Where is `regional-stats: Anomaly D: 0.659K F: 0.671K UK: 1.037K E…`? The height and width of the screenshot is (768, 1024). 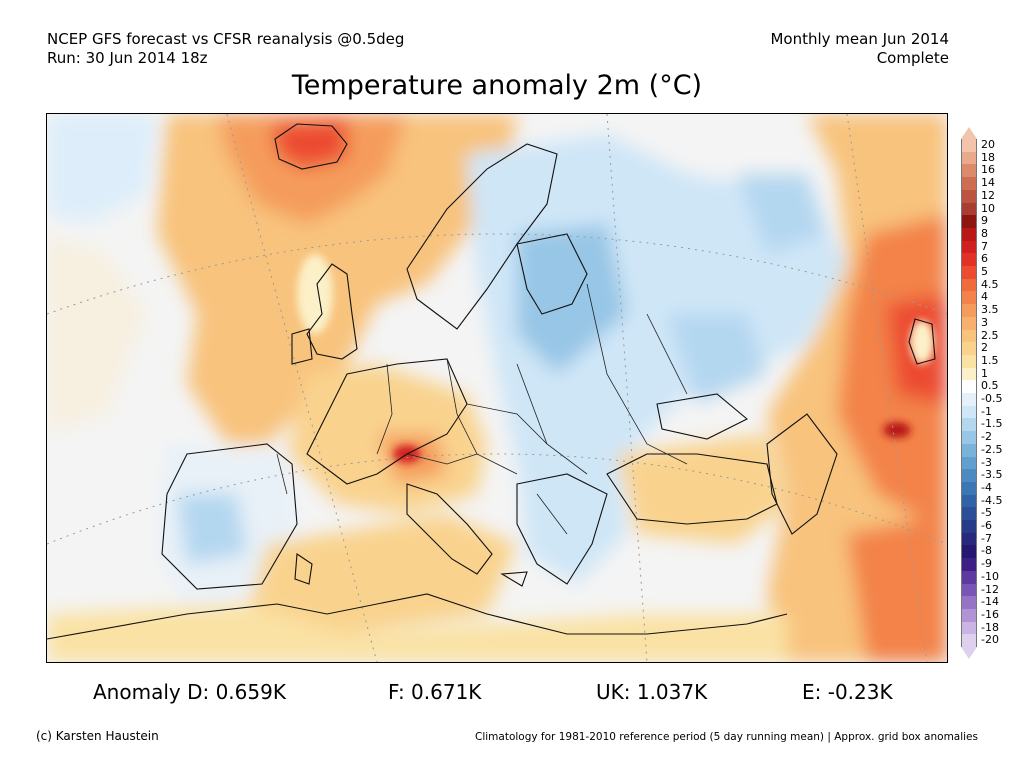
regional-stats: Anomaly D: 0.659K F: 0.671K UK: 1.037K E… is located at coordinates (512, 693).